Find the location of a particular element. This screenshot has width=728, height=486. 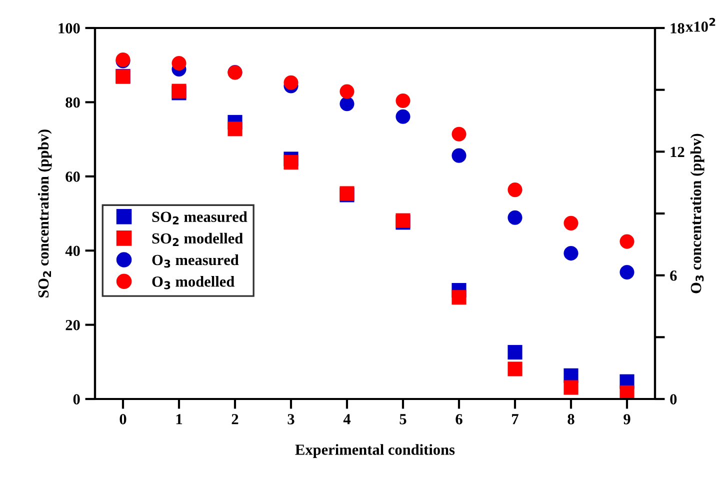

legend-label: SO$_{2}$ modelled is located at coordinates (197, 239).